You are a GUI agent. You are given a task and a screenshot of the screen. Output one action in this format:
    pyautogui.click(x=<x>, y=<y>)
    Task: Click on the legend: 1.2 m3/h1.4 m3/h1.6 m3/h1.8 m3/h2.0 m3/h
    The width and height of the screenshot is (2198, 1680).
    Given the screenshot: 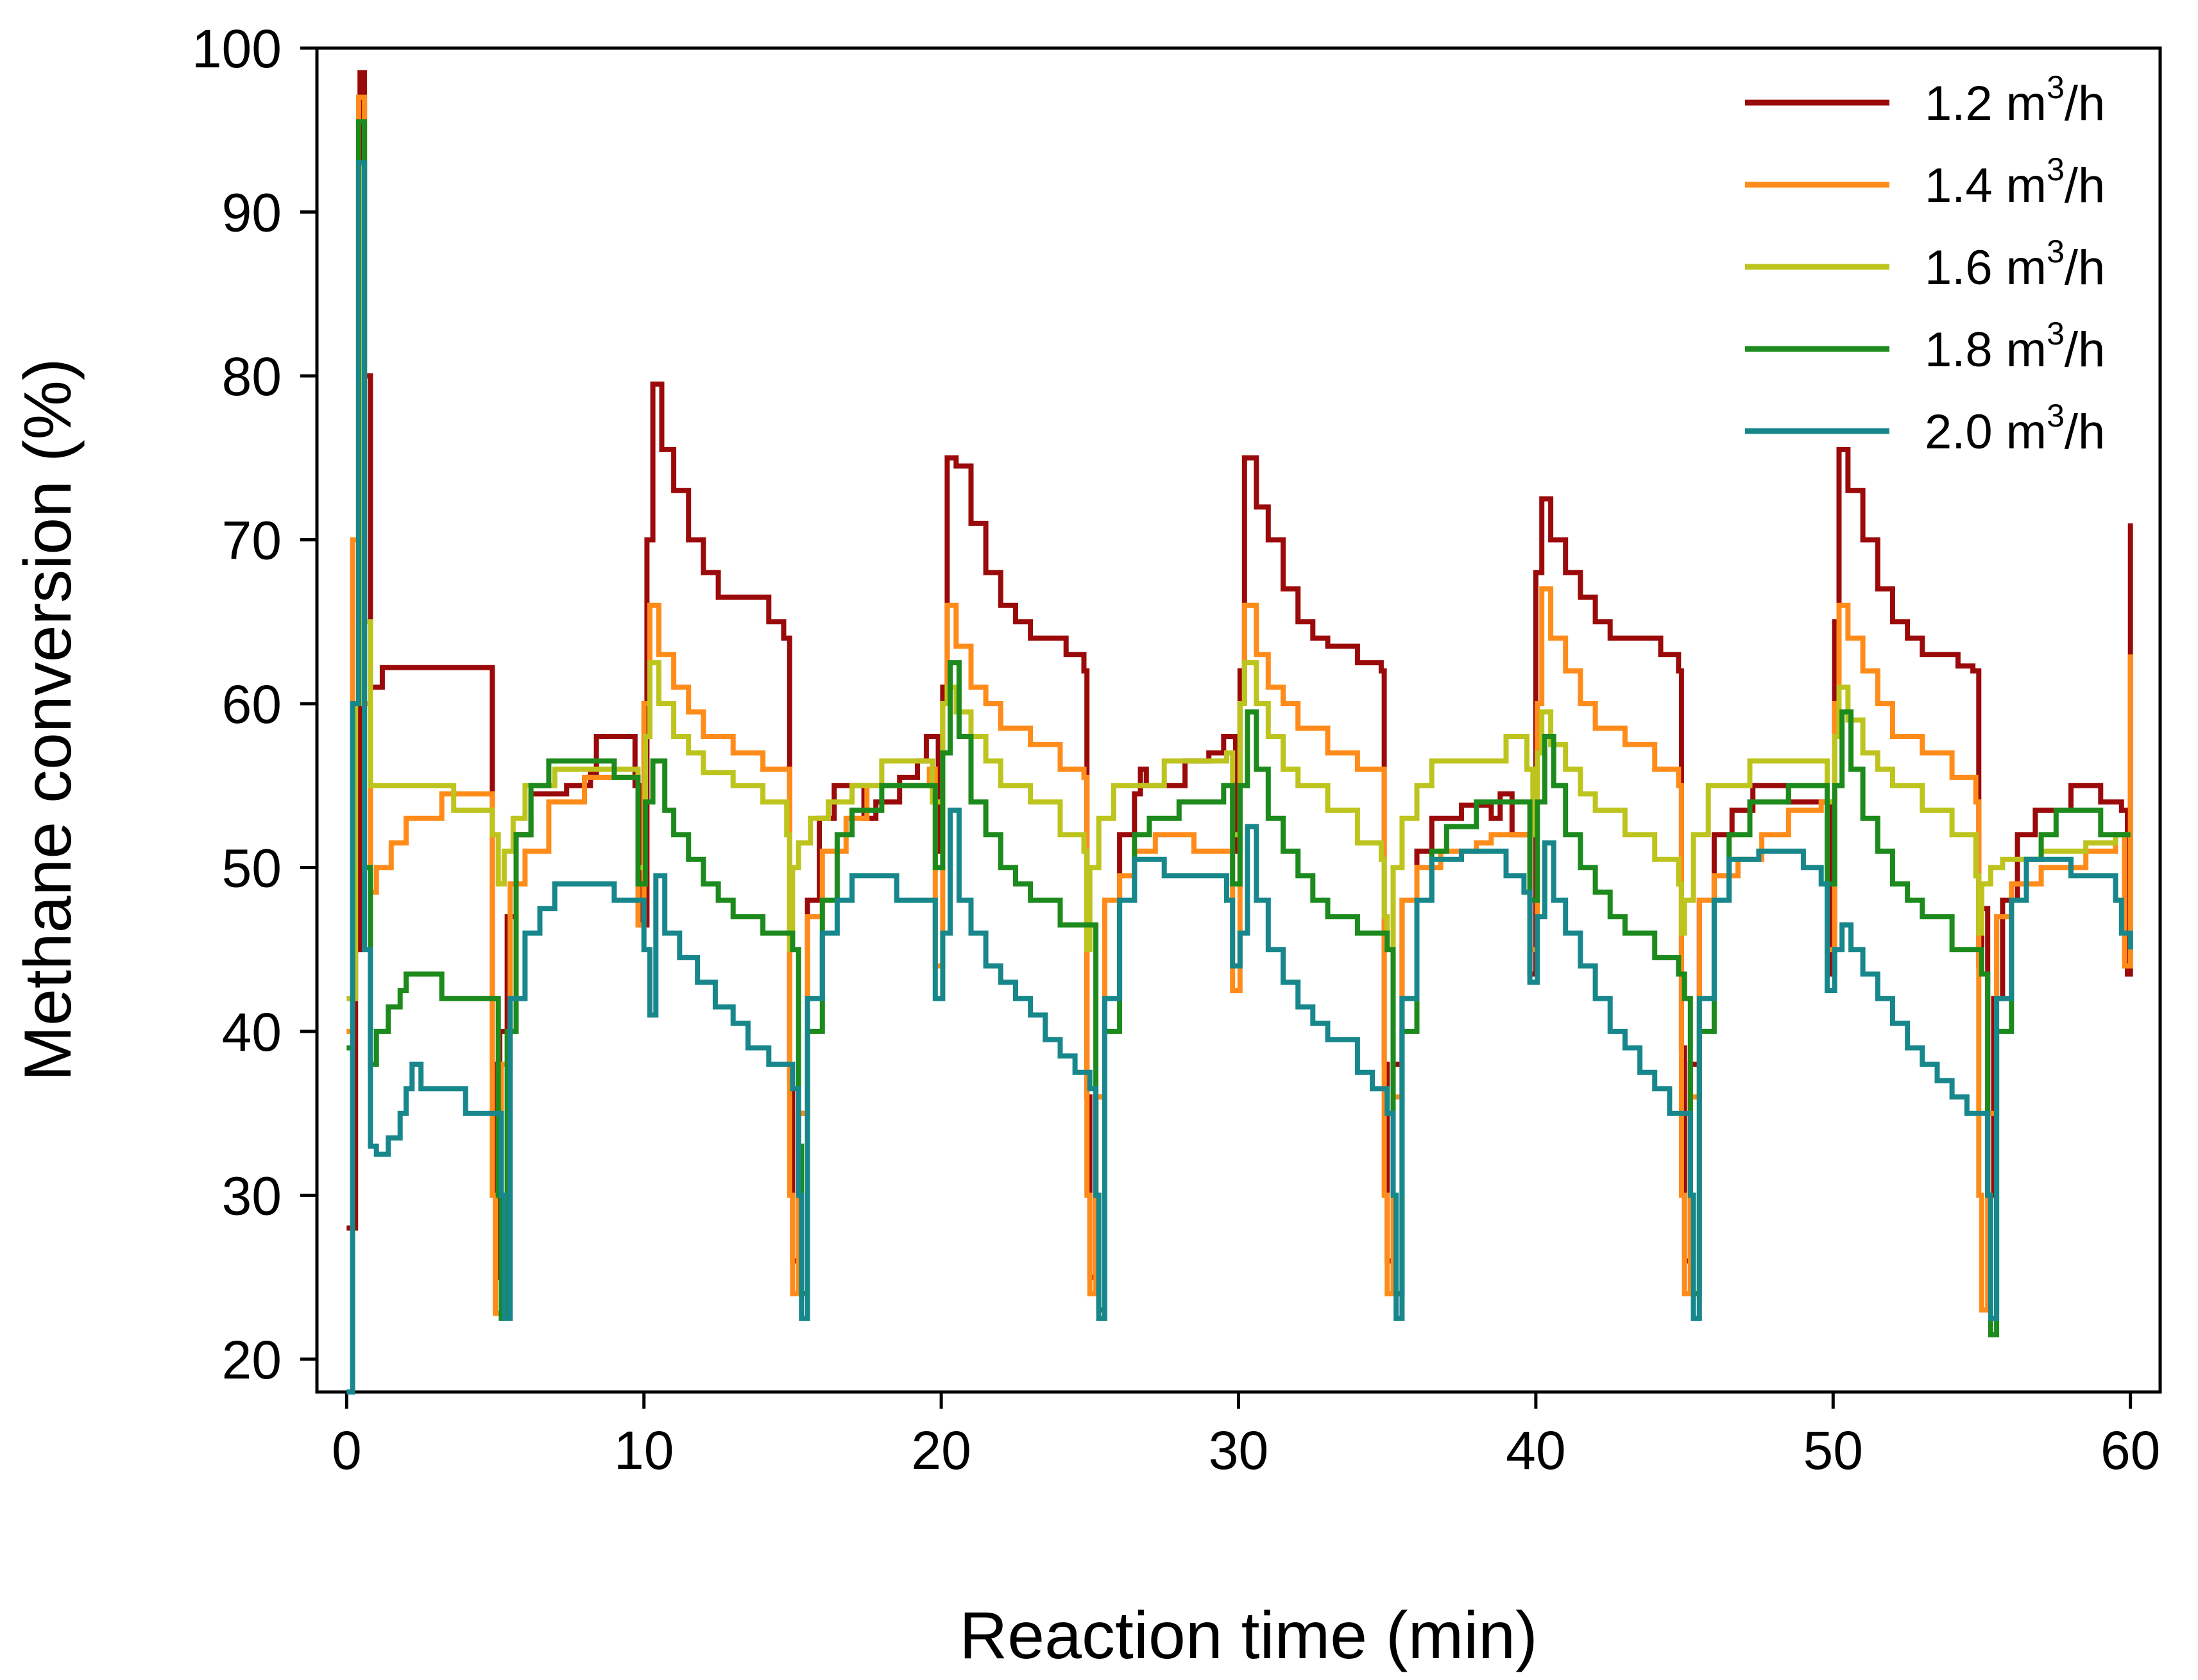 What is the action you would take?
    pyautogui.click(x=1925, y=264)
    